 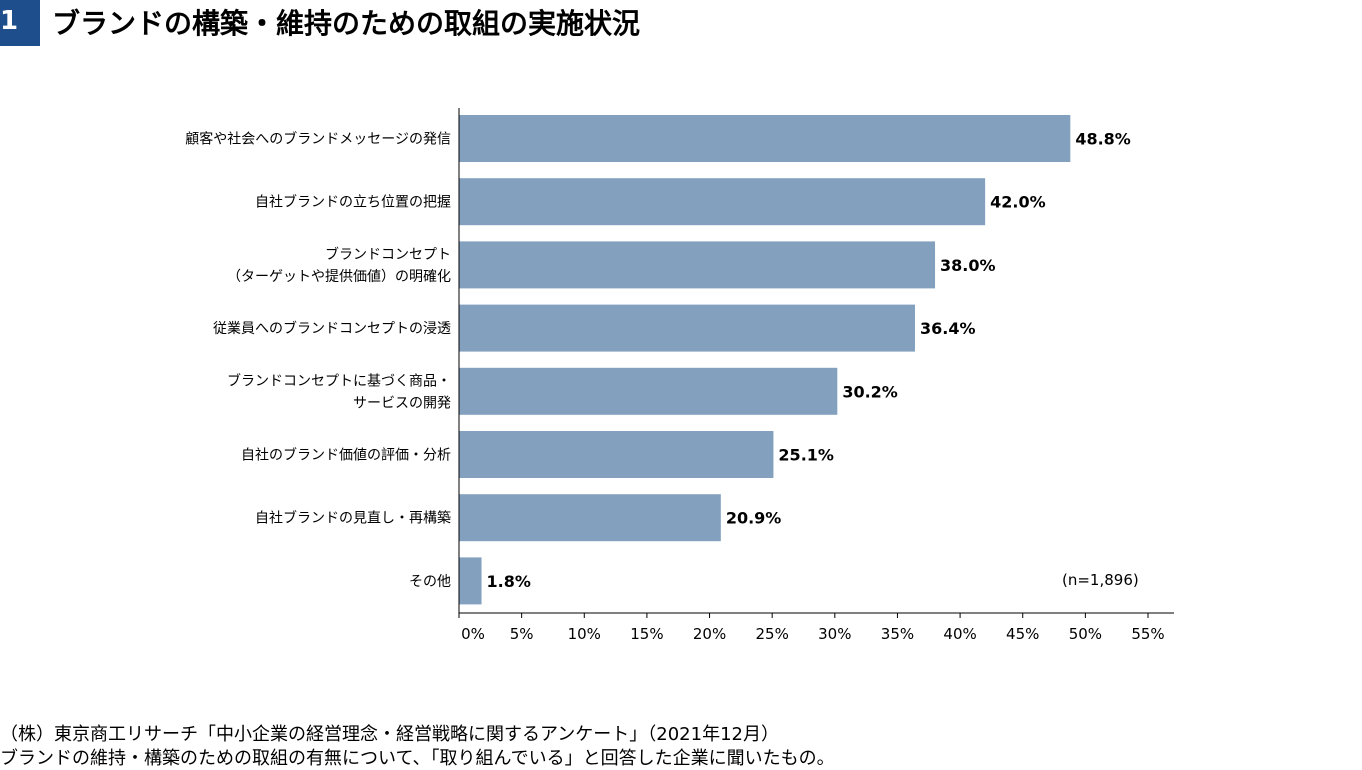 I want to click on x-tick-label-10: 50%, so click(x=1085, y=634).